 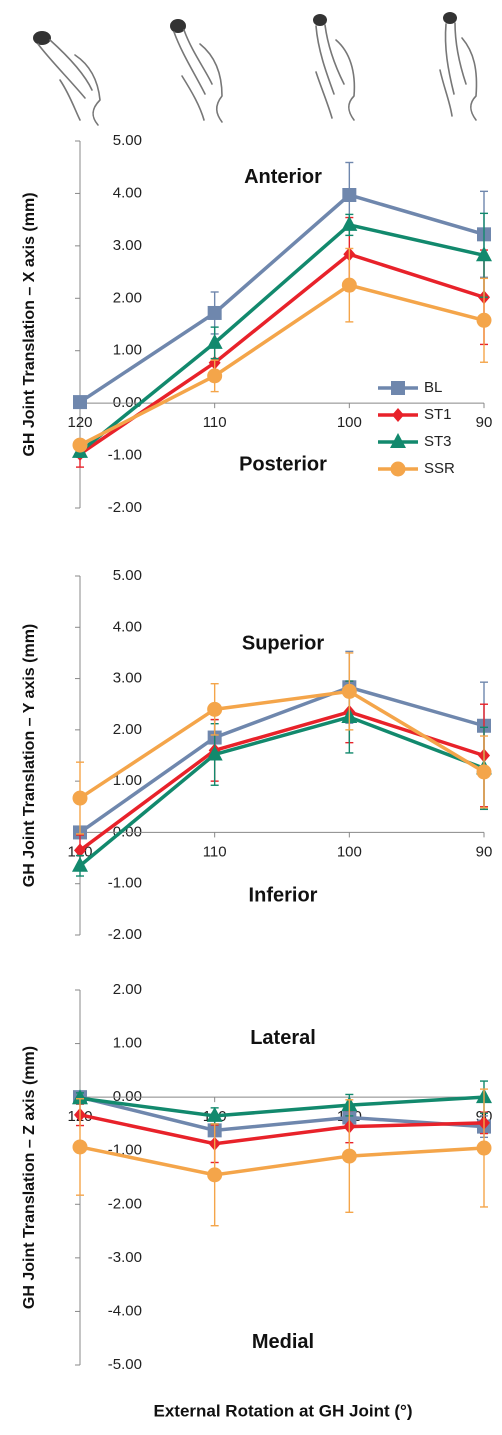 I want to click on x-tick-label: 120, so click(x=79, y=422).